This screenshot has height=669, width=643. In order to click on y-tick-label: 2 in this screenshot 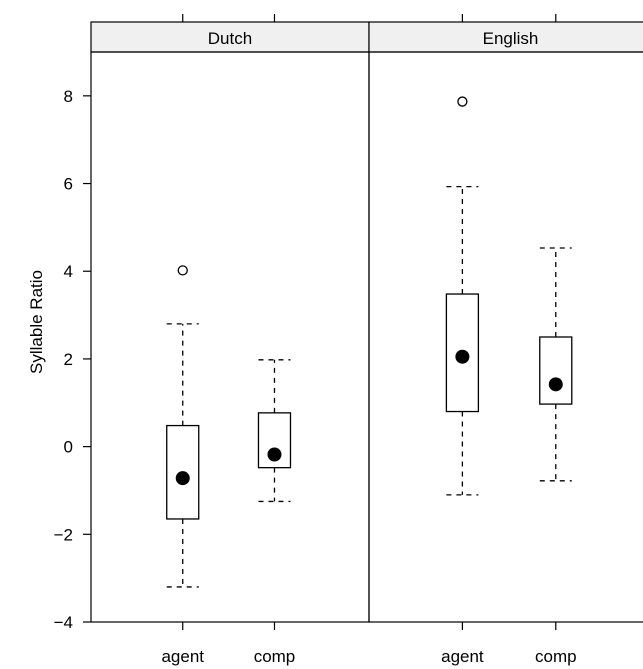, I will do `click(68, 359)`.